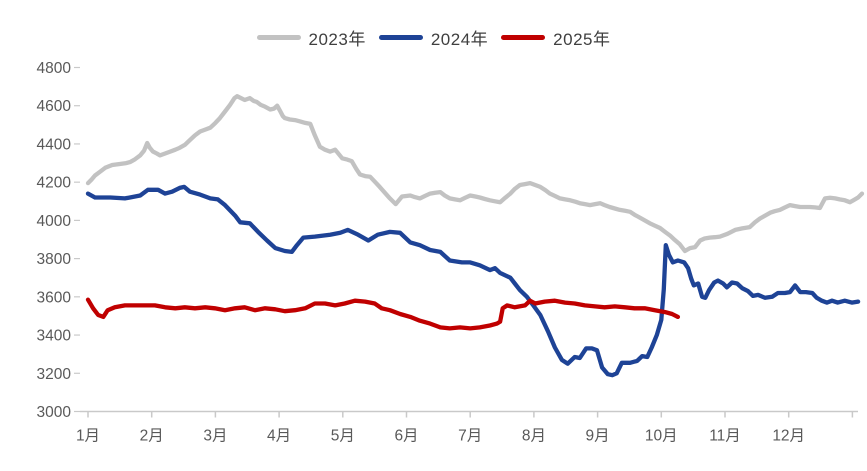  What do you see at coordinates (54, 374) in the screenshot?
I see `y-axis-label: 3200` at bounding box center [54, 374].